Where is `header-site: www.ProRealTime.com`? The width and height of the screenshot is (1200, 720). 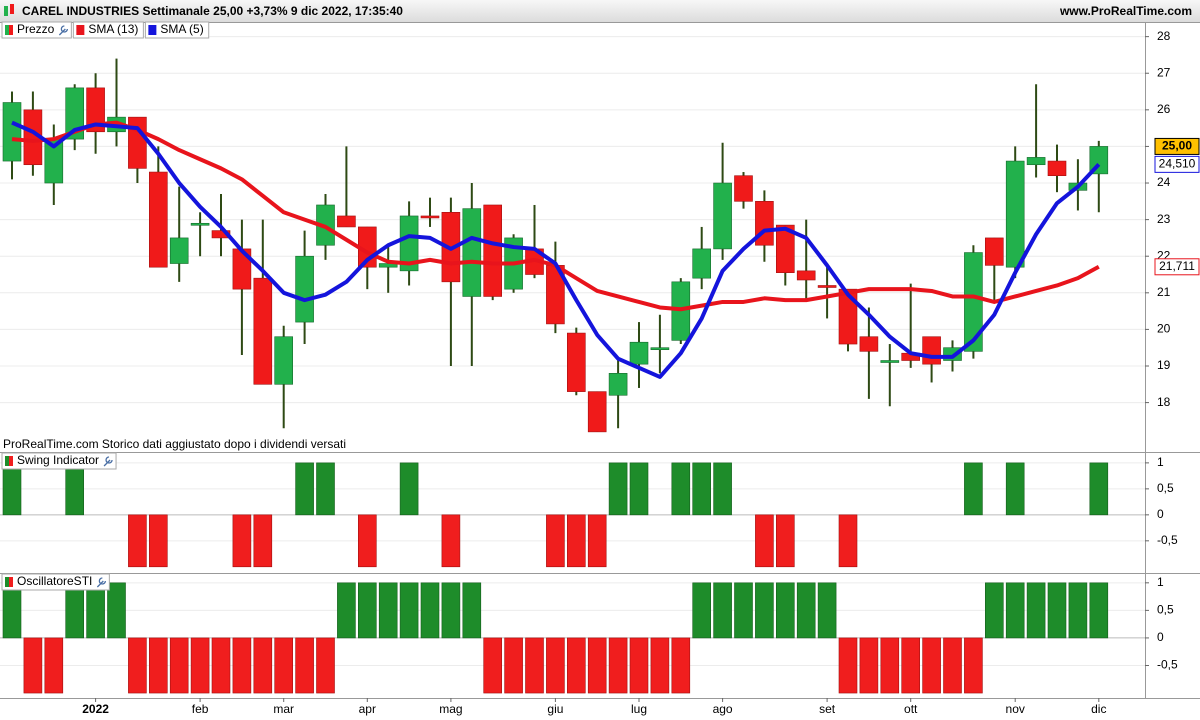 header-site: www.ProRealTime.com is located at coordinates (1125, 11).